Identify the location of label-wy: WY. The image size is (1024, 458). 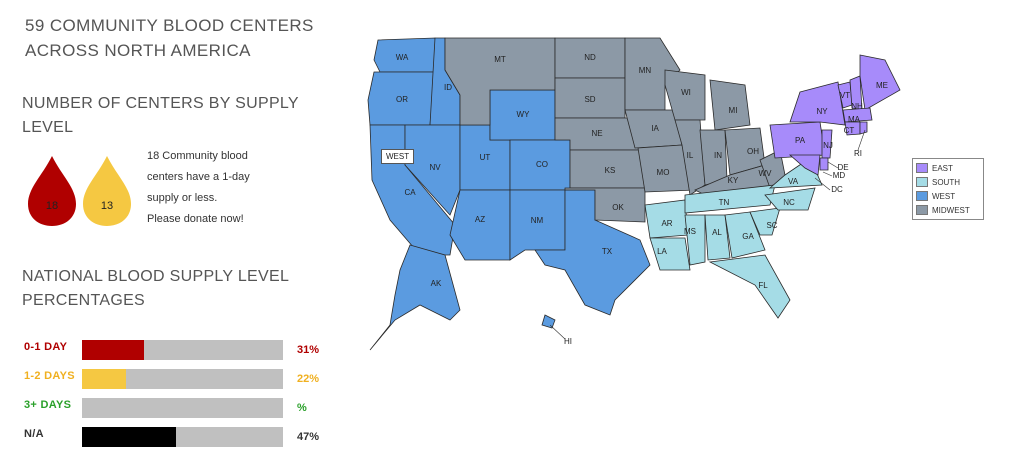
(524, 114).